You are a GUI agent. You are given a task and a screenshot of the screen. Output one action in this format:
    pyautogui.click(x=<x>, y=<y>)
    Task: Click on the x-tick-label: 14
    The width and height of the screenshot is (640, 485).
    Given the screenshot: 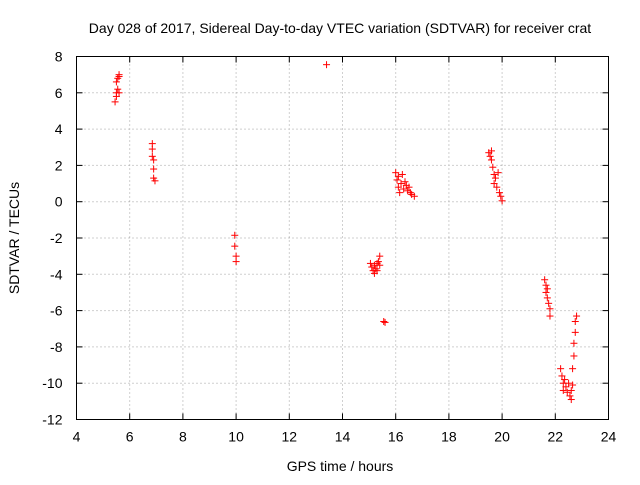 What is the action you would take?
    pyautogui.click(x=343, y=437)
    